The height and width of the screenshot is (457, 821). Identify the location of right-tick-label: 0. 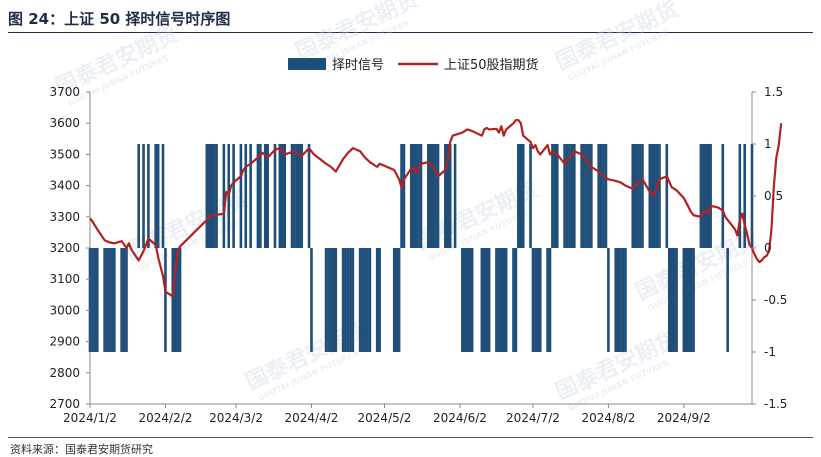
(768, 248).